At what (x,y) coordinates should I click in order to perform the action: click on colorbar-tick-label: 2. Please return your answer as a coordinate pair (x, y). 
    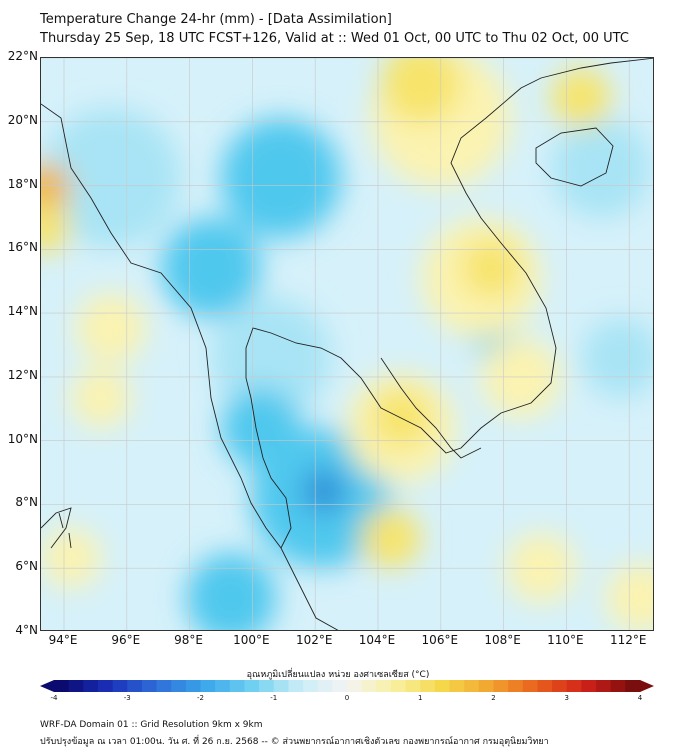
    Looking at the image, I should click on (493, 698).